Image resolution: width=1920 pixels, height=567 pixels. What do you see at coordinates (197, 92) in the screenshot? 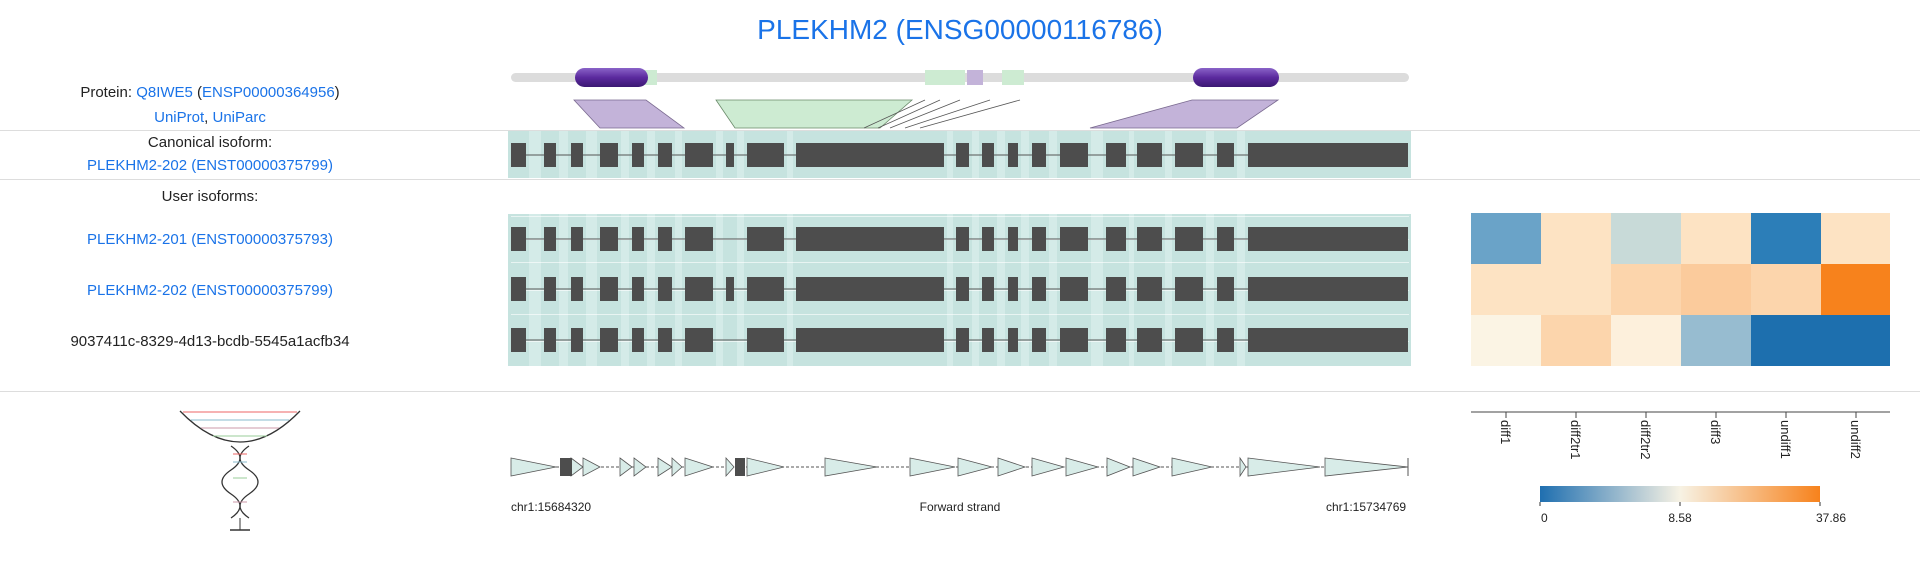
I see `paren-open: (` at bounding box center [197, 92].